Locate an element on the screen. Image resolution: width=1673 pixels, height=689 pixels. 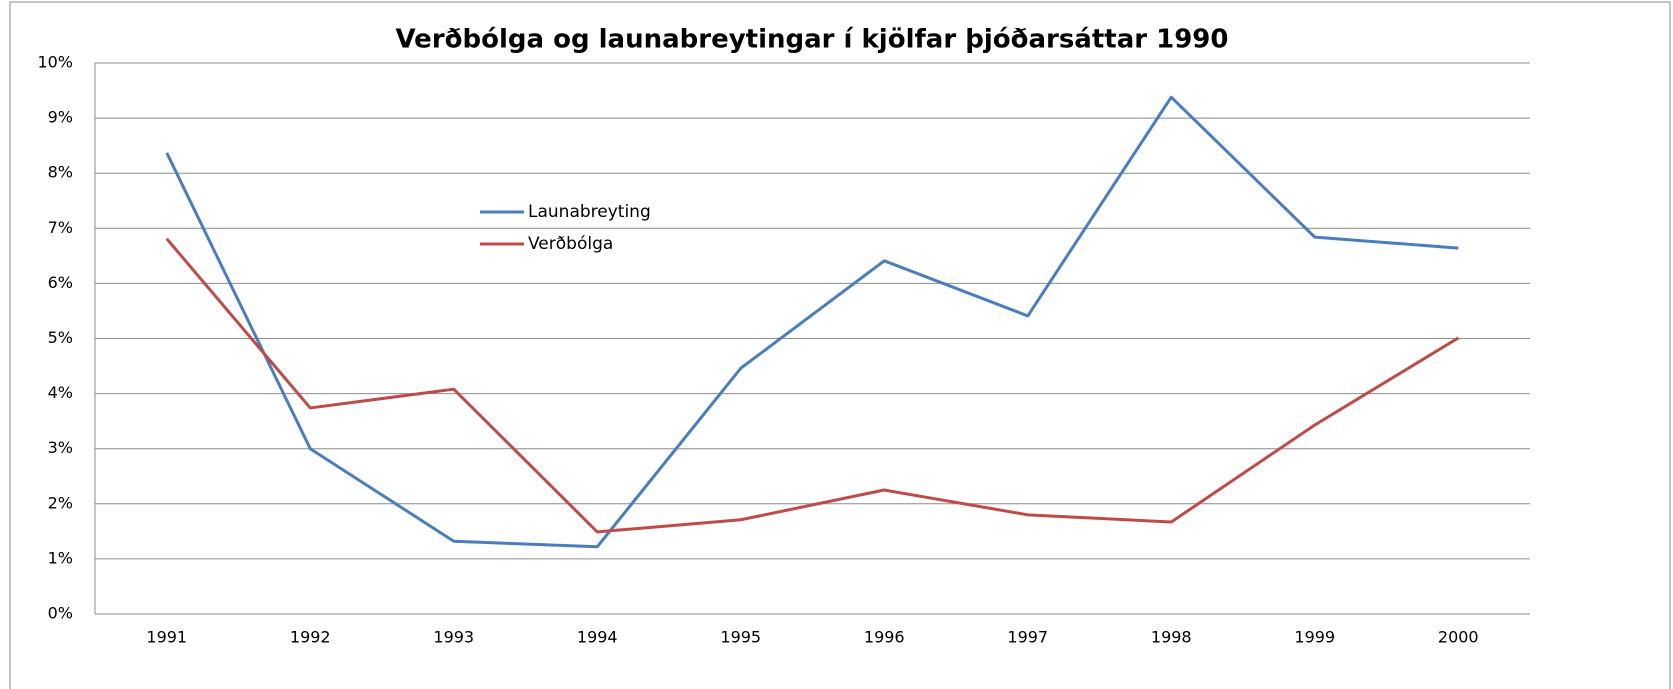
x-tick-label: 1995 is located at coordinates (740, 637).